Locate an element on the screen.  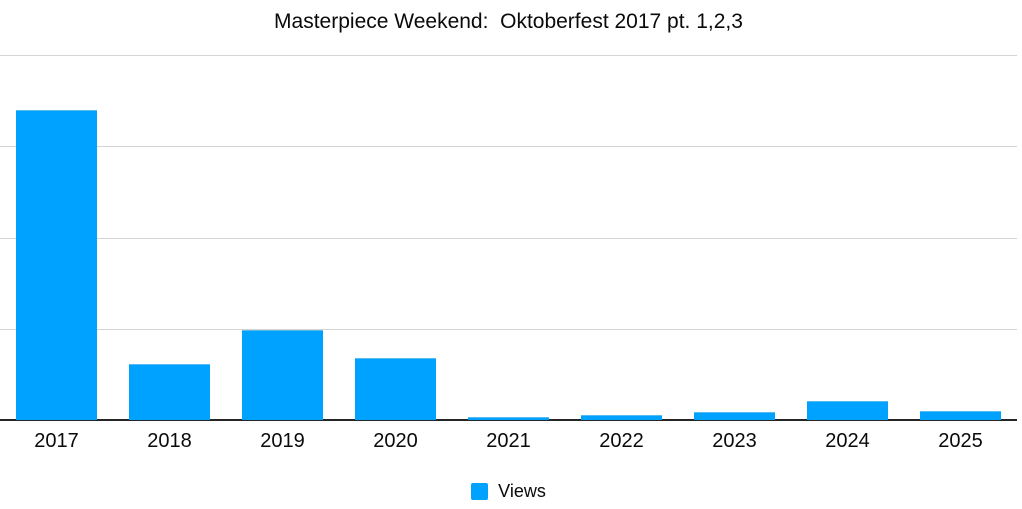
x-axis-labels: 2017 2018 2019 2020 2021 2022 2023 2024 2025 is located at coordinates (508, 441).